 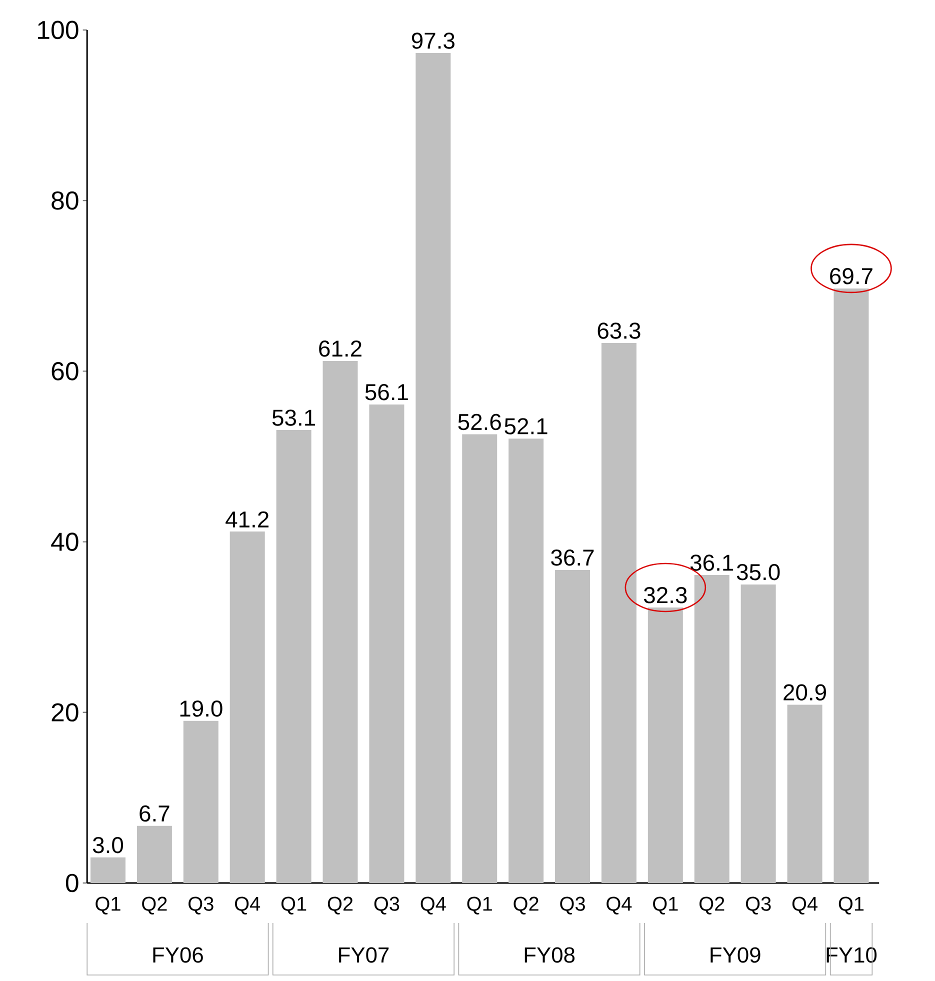 I want to click on y-tick-label: 60, so click(x=65, y=371).